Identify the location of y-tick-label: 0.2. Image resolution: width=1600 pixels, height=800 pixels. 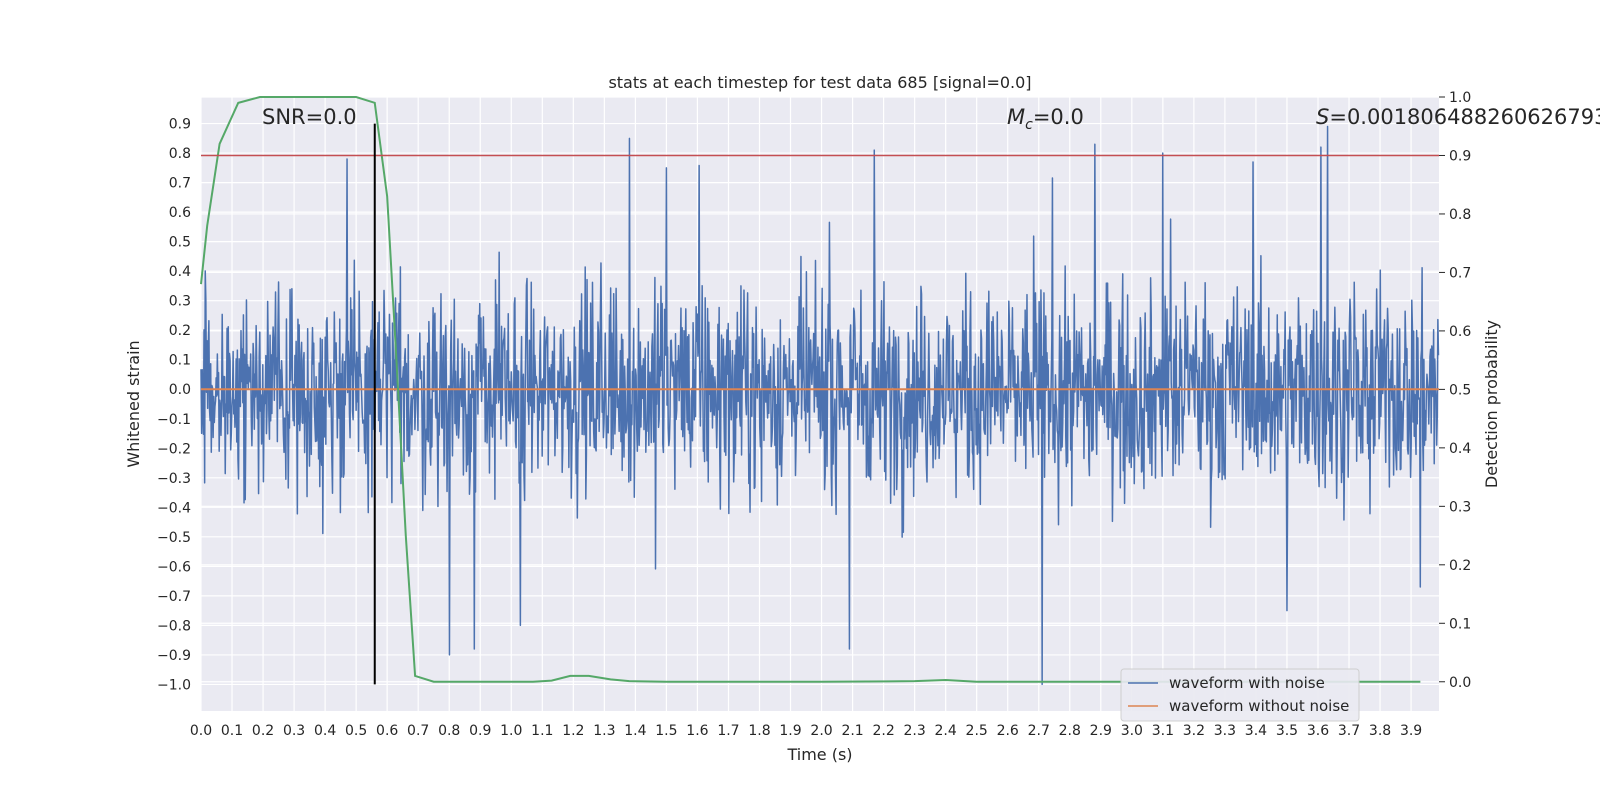
(180, 331).